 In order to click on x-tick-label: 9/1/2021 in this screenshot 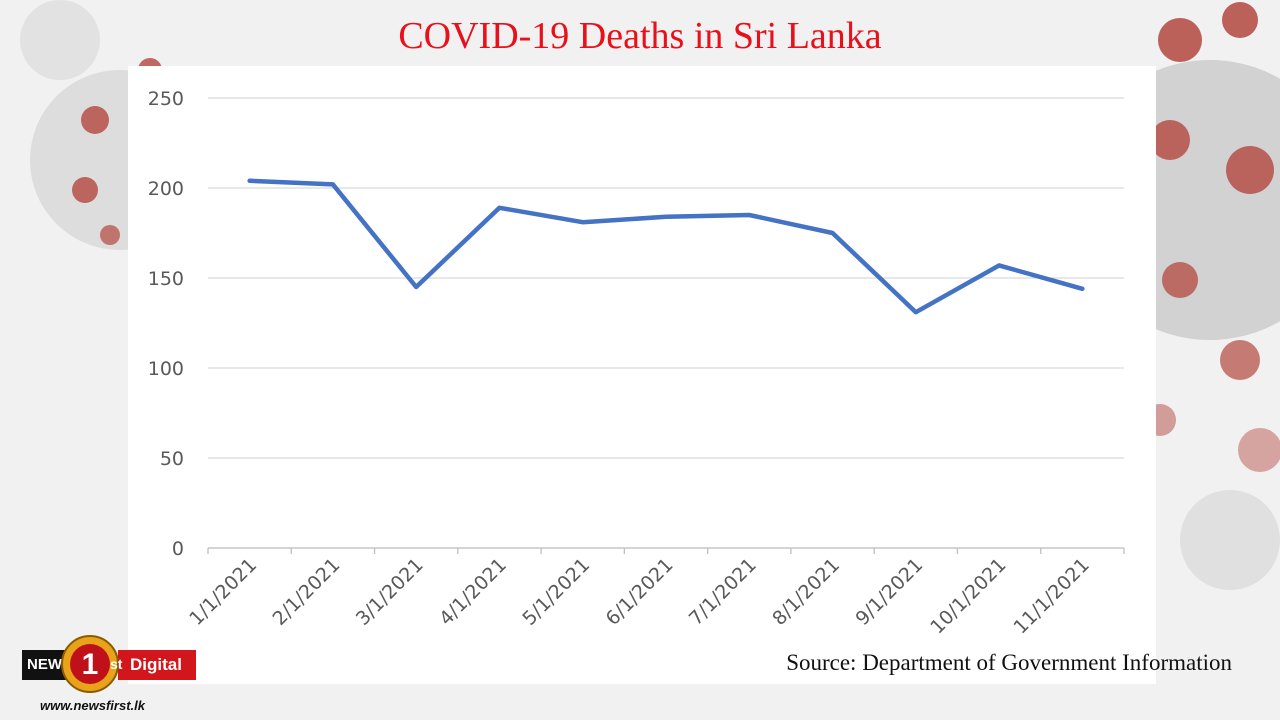, I will do `click(889, 592)`.